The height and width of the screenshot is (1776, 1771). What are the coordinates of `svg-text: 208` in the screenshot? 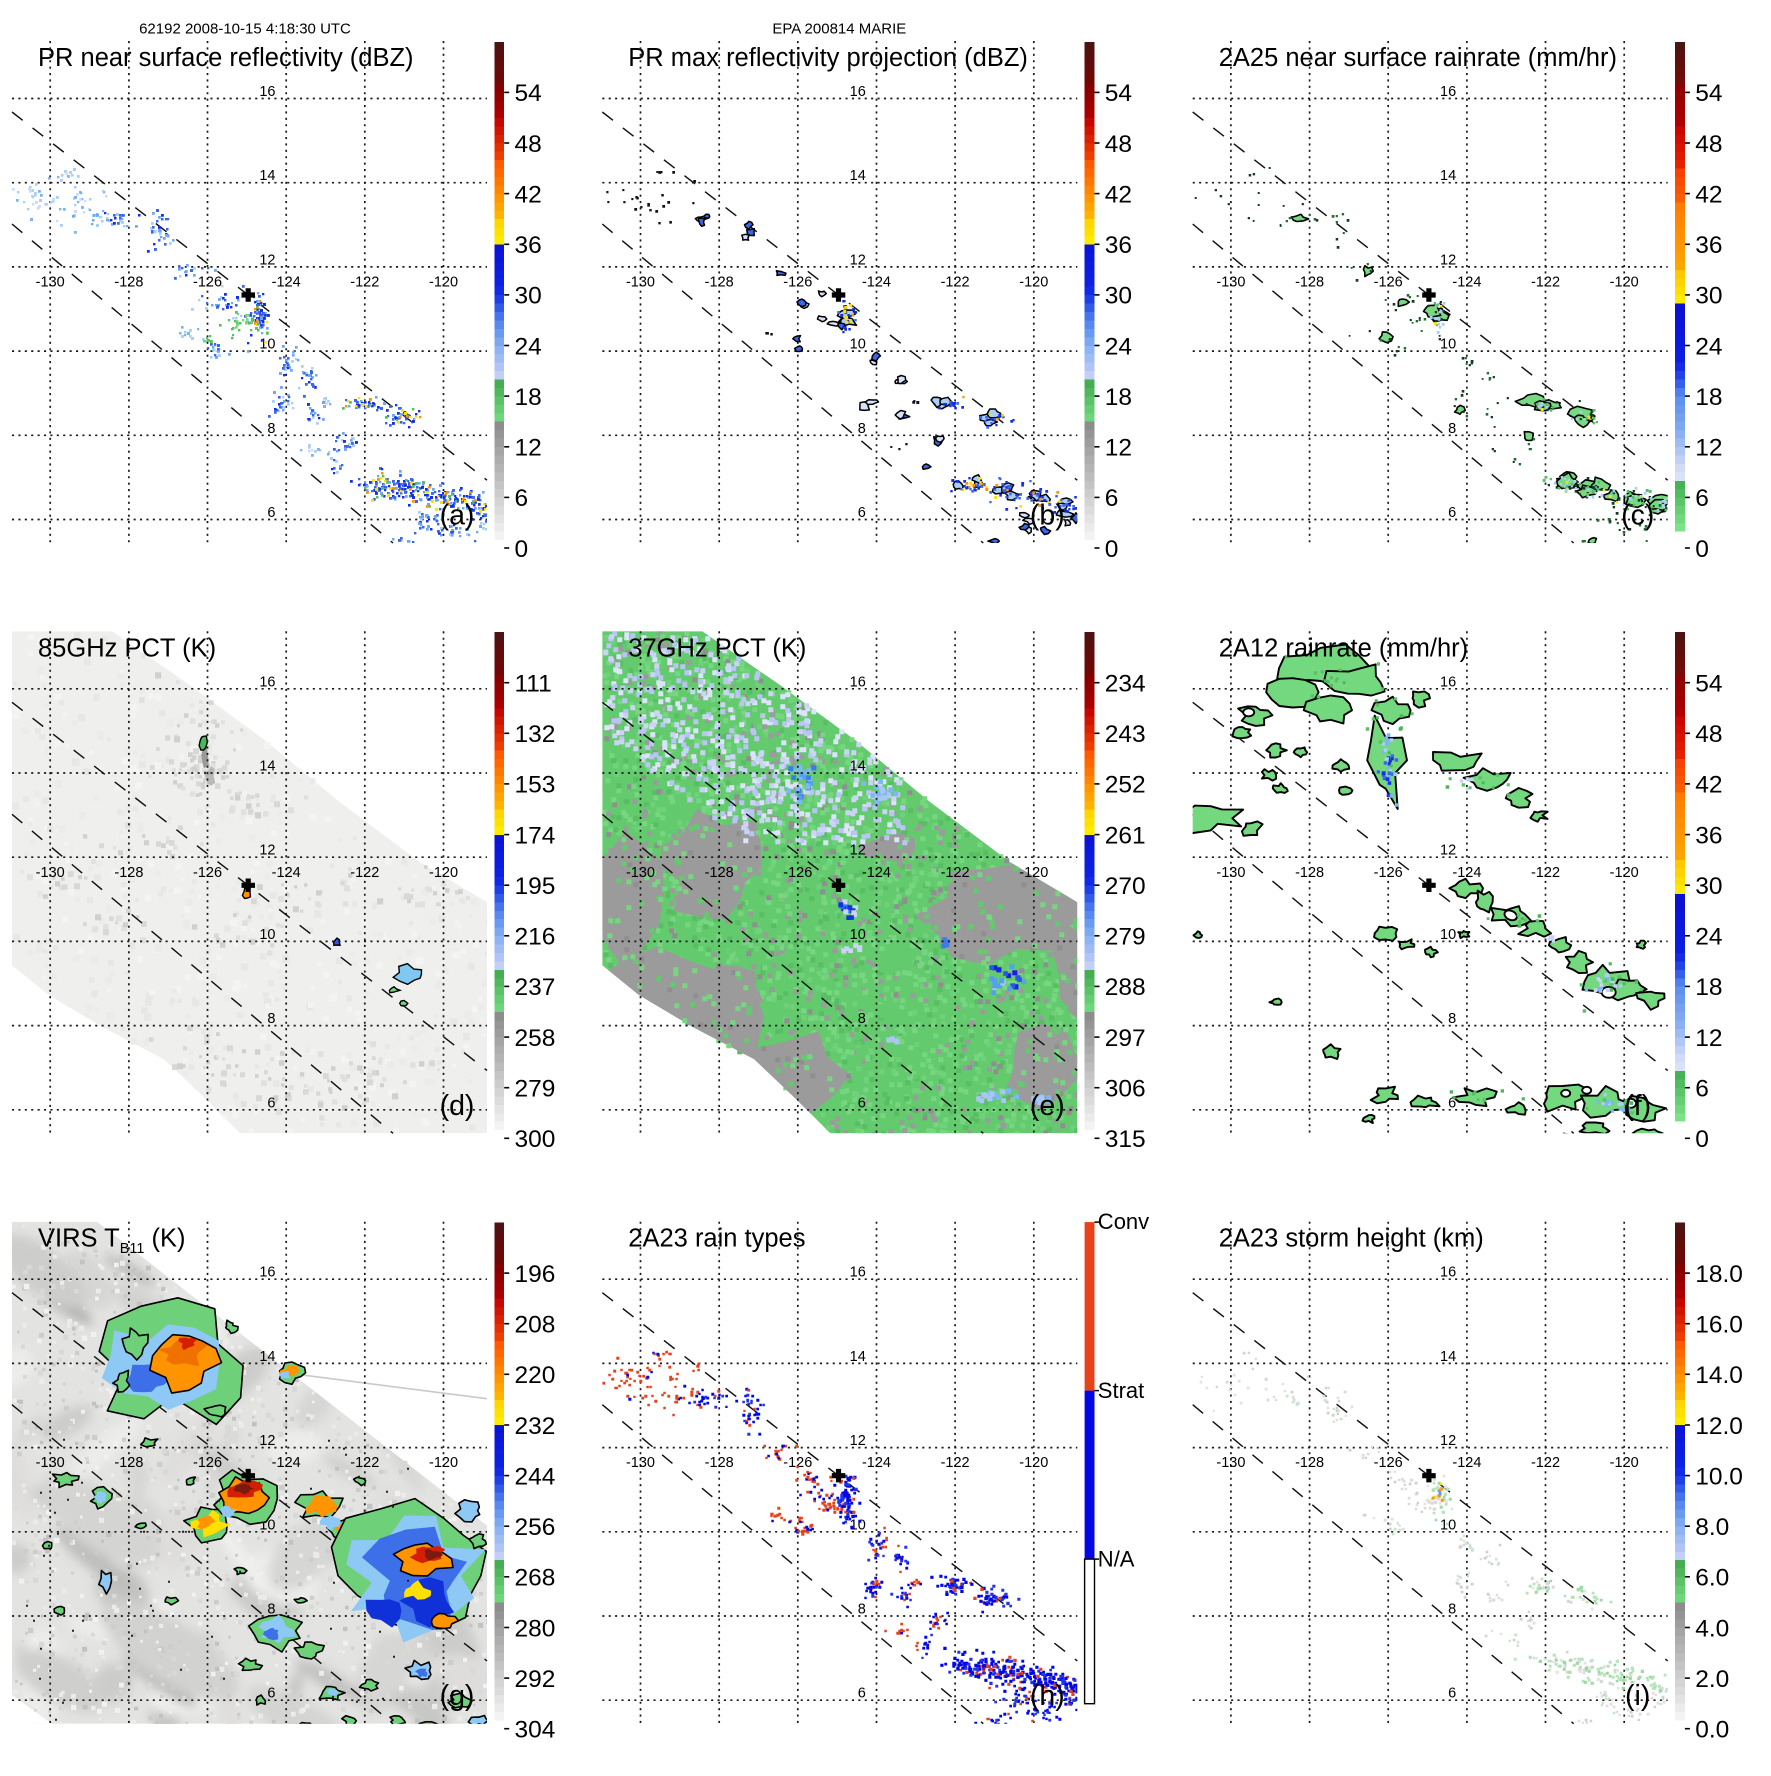 It's located at (535, 1325).